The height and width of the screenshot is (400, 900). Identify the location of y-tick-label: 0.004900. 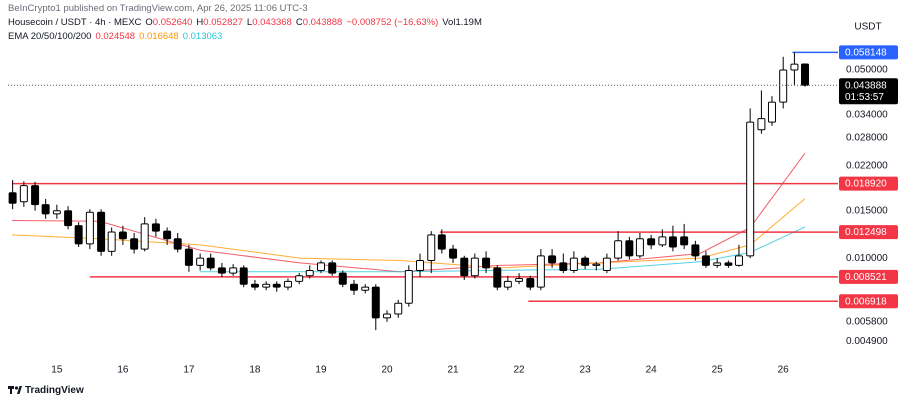
(867, 341).